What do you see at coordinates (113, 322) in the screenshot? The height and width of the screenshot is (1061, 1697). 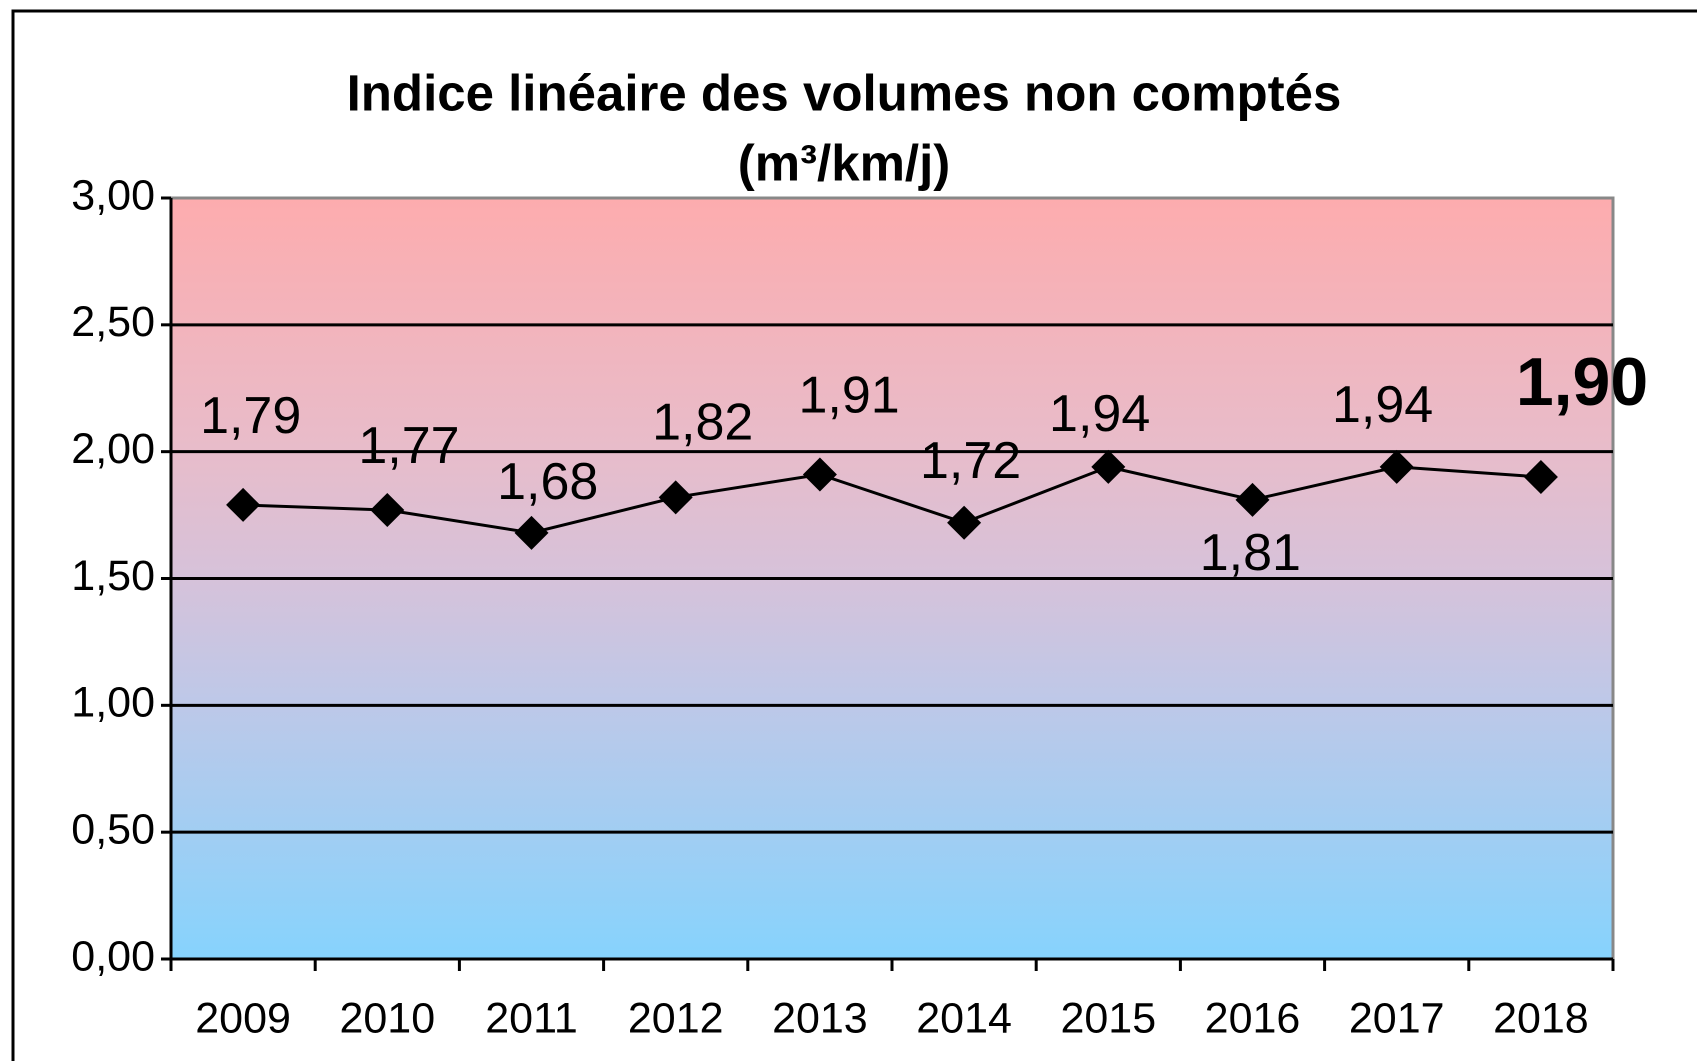 I see `y-tick-label: 2,50` at bounding box center [113, 322].